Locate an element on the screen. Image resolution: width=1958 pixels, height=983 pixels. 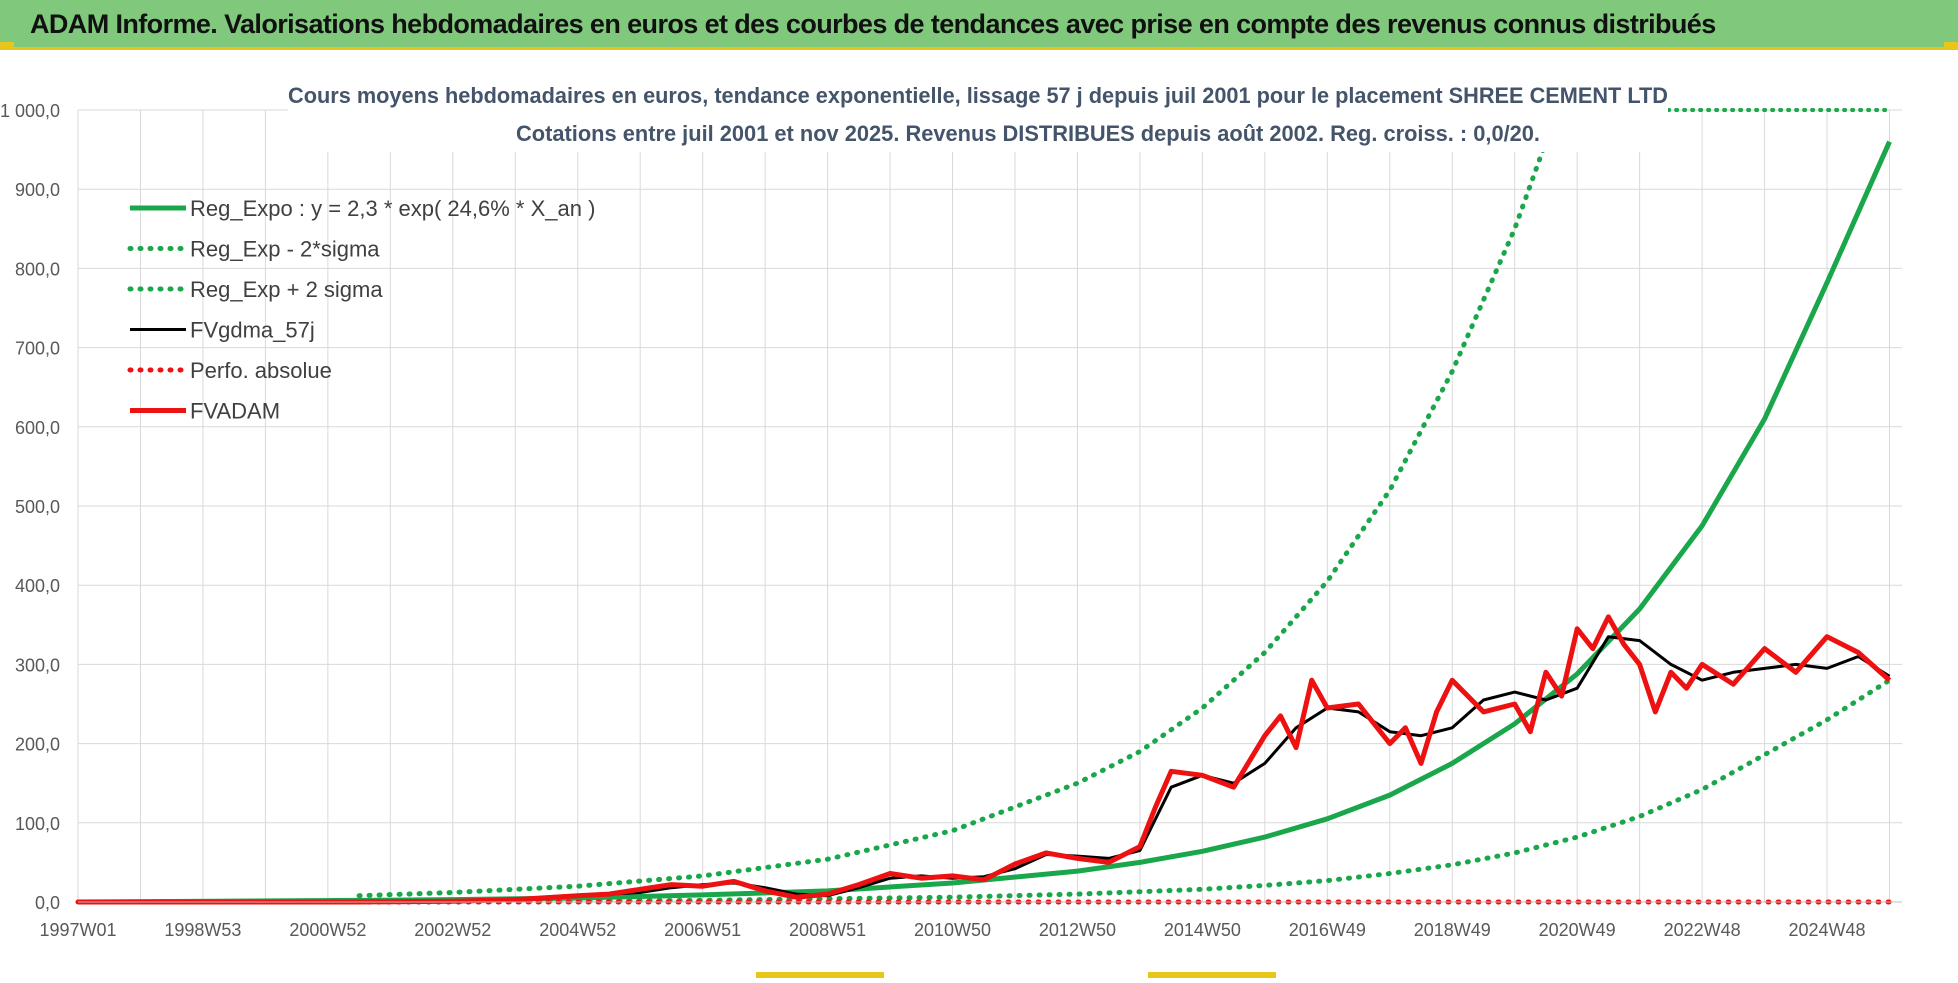
y-tick-label: 200,0 is located at coordinates (37, 745).